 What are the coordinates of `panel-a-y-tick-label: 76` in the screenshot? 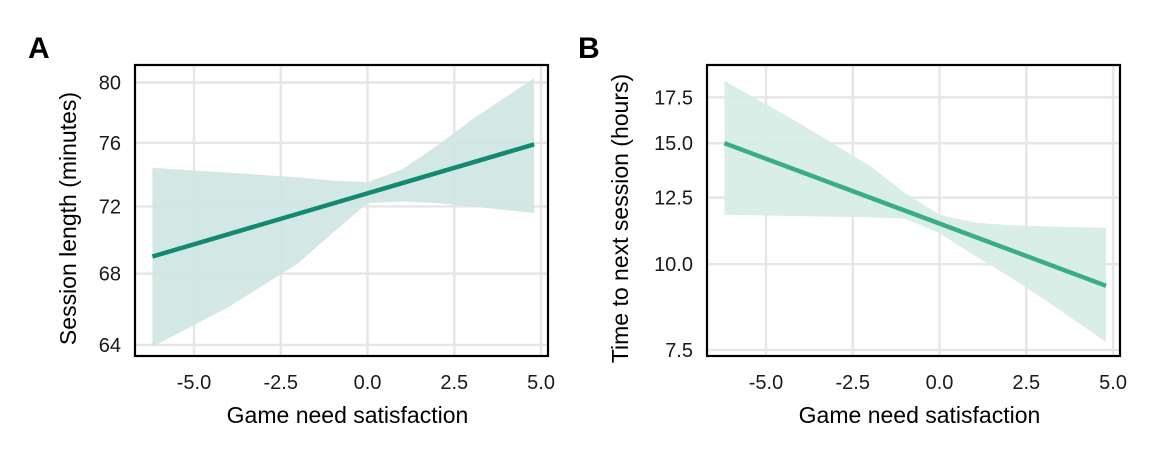 It's located at (110, 144).